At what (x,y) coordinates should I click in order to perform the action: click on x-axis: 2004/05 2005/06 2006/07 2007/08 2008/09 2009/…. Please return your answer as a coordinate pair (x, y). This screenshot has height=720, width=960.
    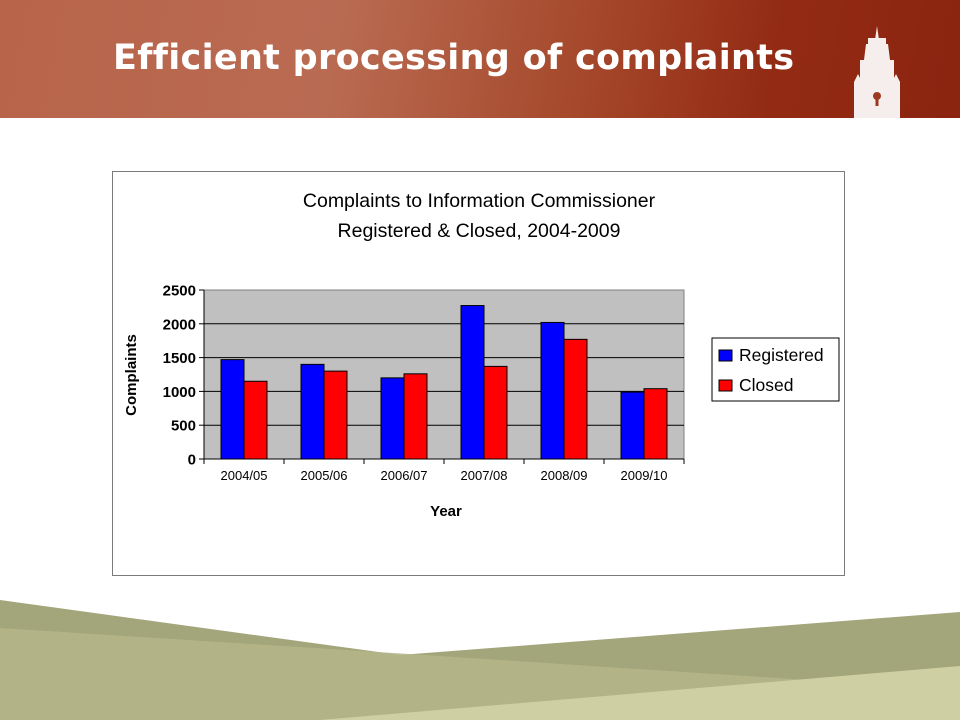
    Looking at the image, I should click on (444, 470).